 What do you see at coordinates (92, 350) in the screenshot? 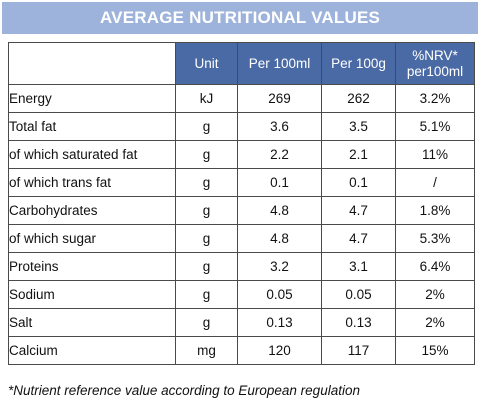
I see `nutrient-name: Calcium` at bounding box center [92, 350].